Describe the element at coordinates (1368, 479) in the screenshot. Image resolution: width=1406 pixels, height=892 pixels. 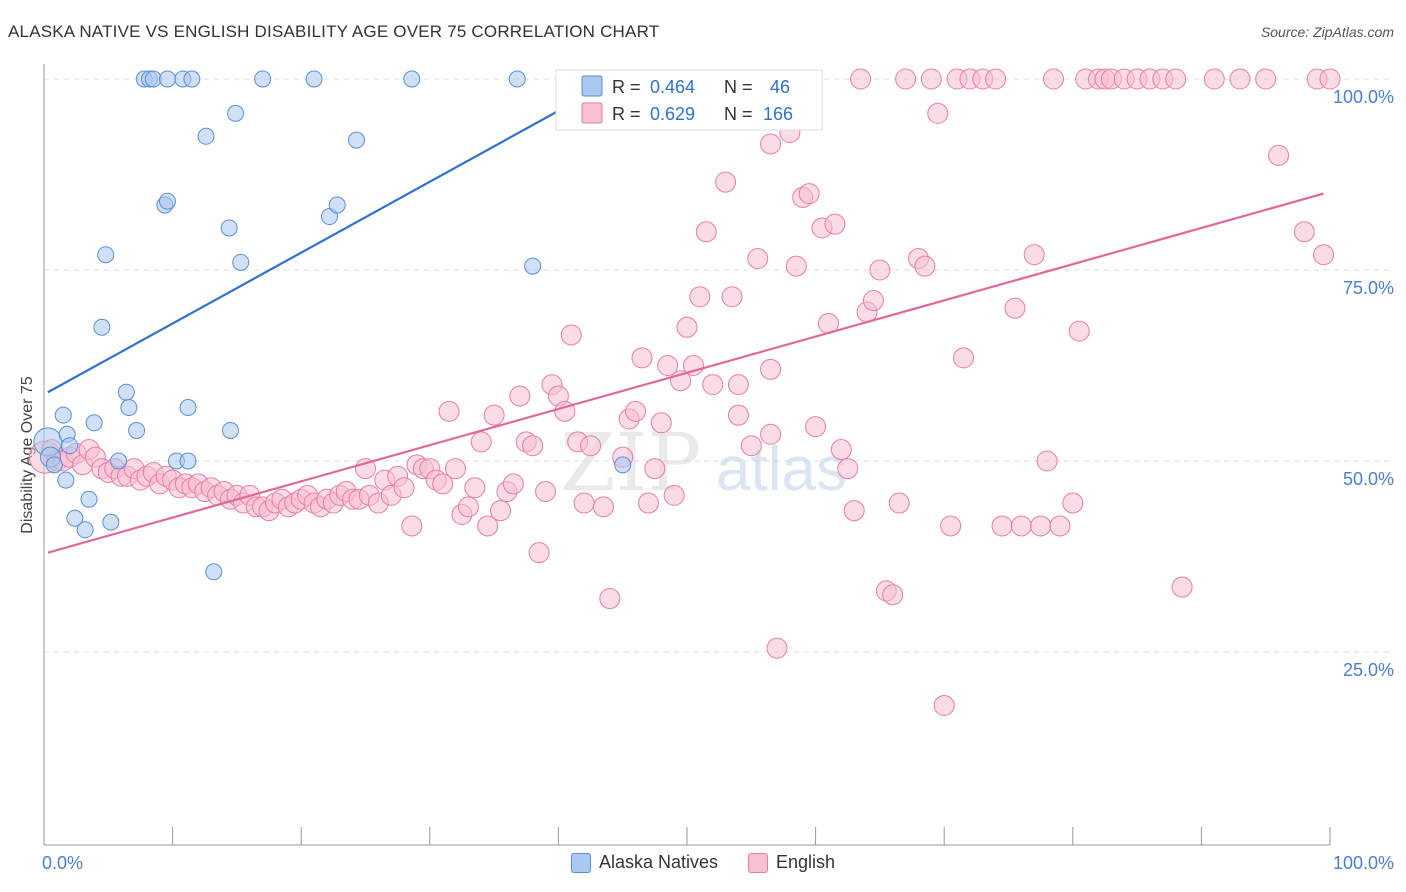
I see `y-tick-label-50: 50.0%` at that location.